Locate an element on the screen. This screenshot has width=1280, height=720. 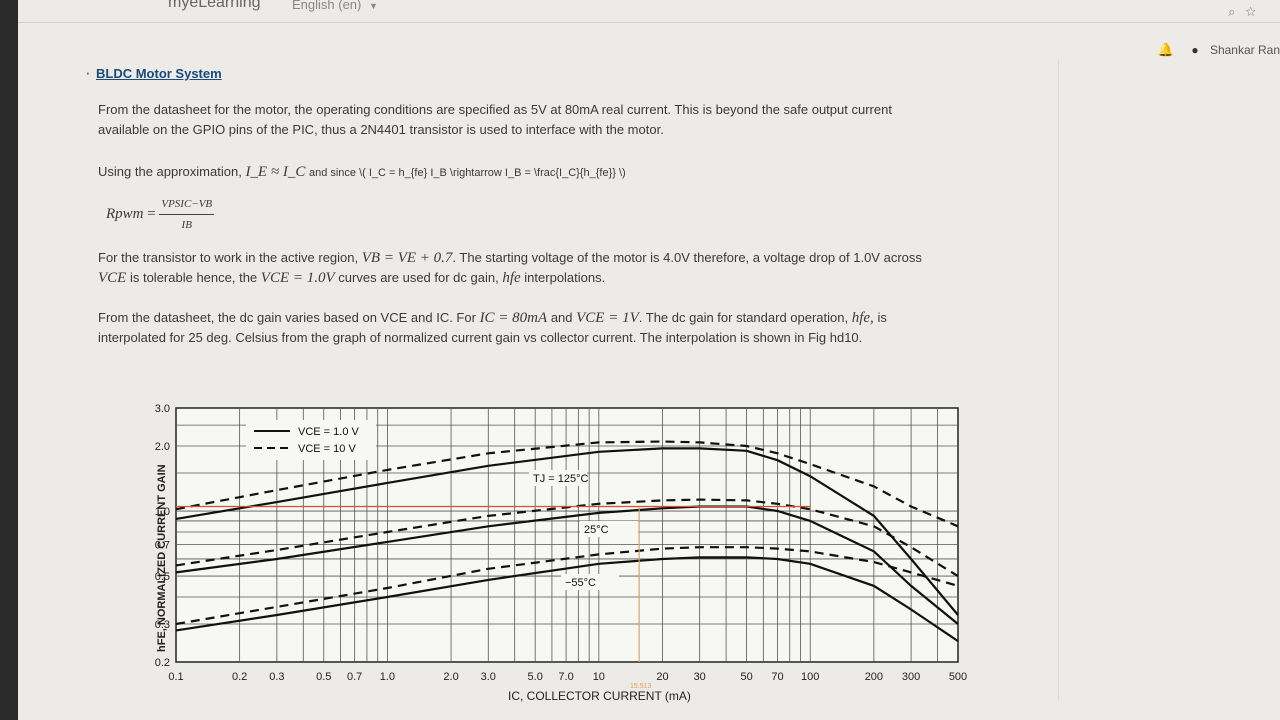
x-tick-label: 0.2 is located at coordinates (239, 677).